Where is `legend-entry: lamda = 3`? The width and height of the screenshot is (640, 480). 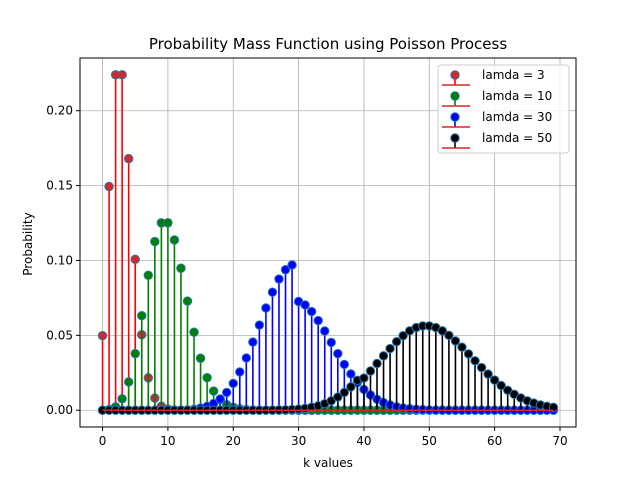 legend-entry: lamda = 3 is located at coordinates (493, 77).